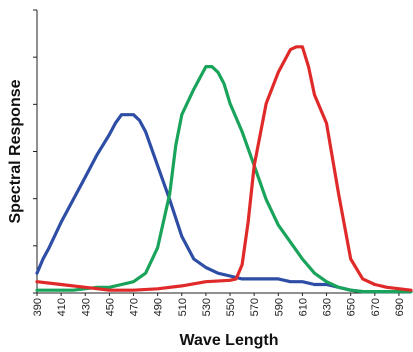 This screenshot has width=413, height=352. What do you see at coordinates (328, 307) in the screenshot?
I see `x-tick-label: 630` at bounding box center [328, 307].